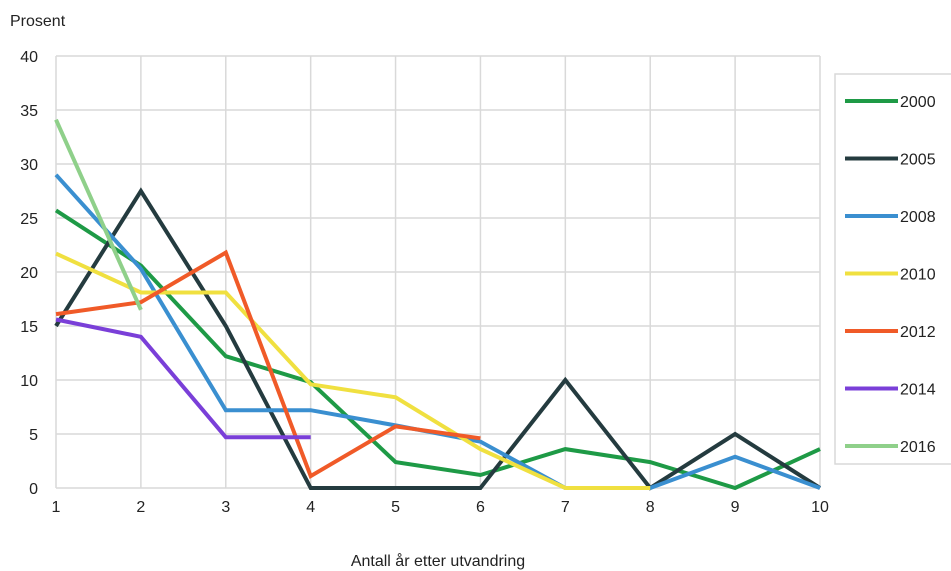 The height and width of the screenshot is (571, 951). What do you see at coordinates (183, 378) in the screenshot?
I see `series-line-2014` at bounding box center [183, 378].